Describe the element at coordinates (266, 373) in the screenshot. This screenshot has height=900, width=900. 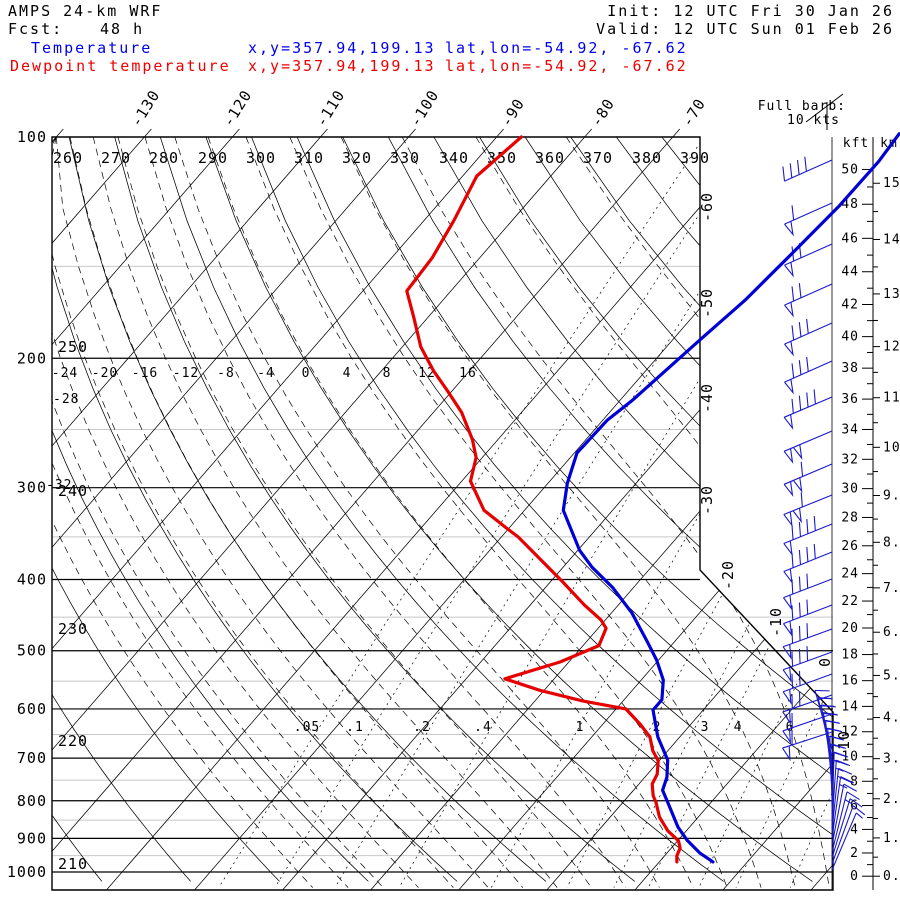
I see `moist-adiabat-label: -4` at that location.